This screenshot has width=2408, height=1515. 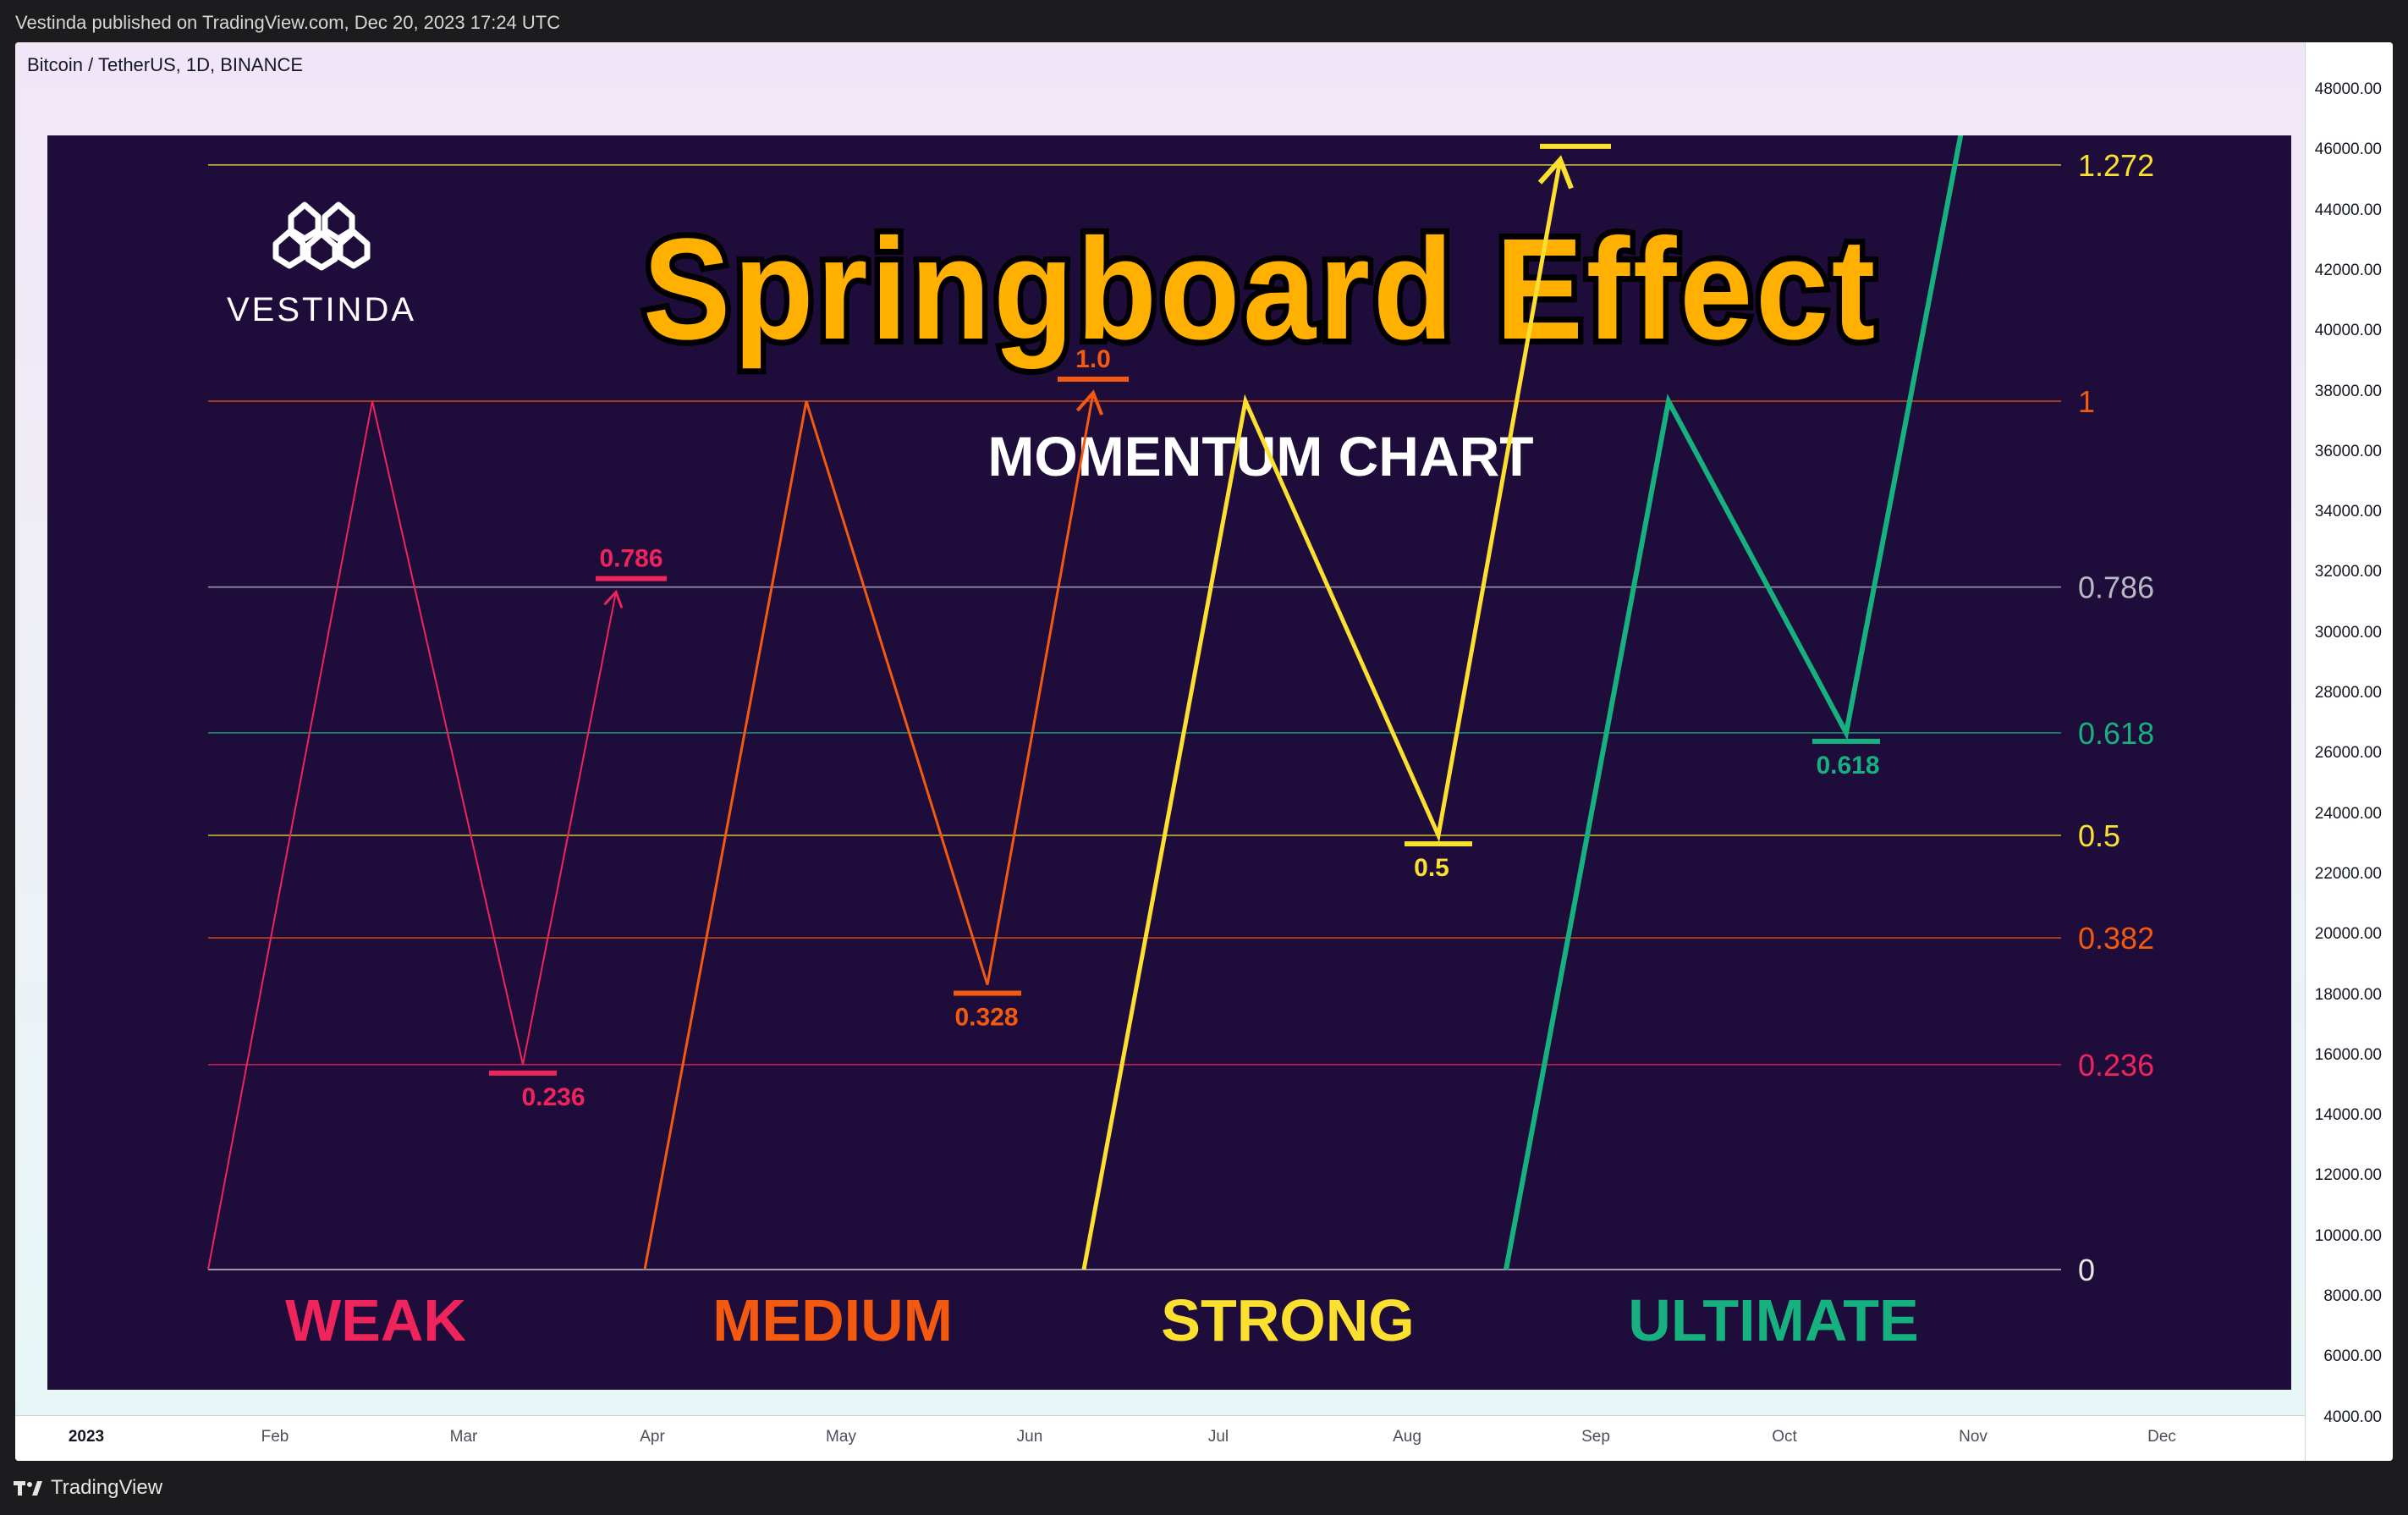 What do you see at coordinates (1773, 1320) in the screenshot?
I see `category-label: ULTIMATE` at bounding box center [1773, 1320].